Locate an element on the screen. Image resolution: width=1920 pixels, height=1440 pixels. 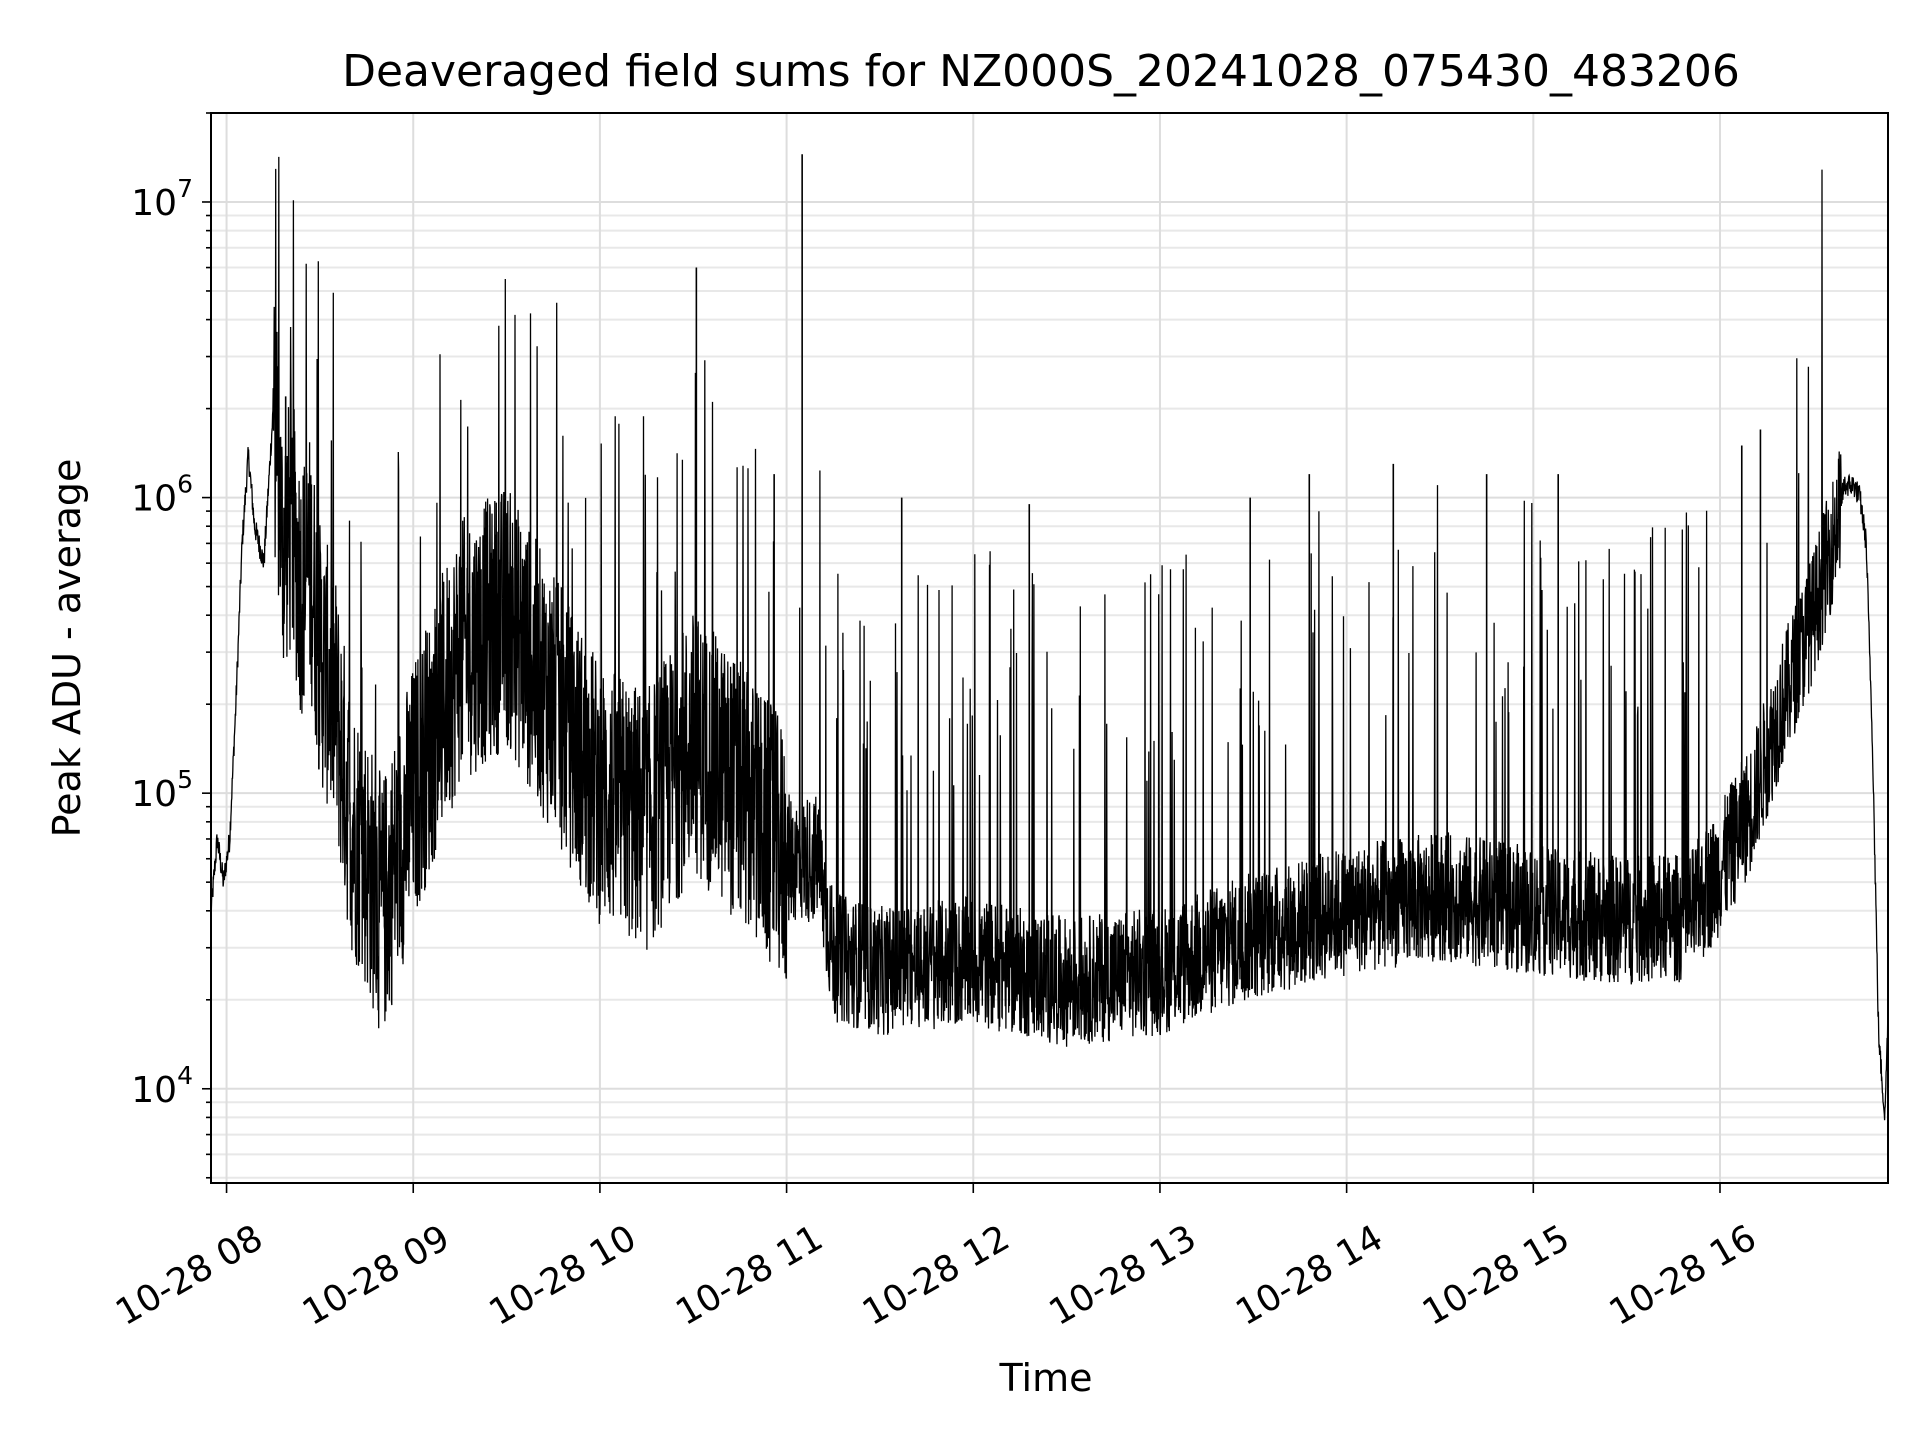
y-tick-label: 10⁵ is located at coordinates (162, 790).